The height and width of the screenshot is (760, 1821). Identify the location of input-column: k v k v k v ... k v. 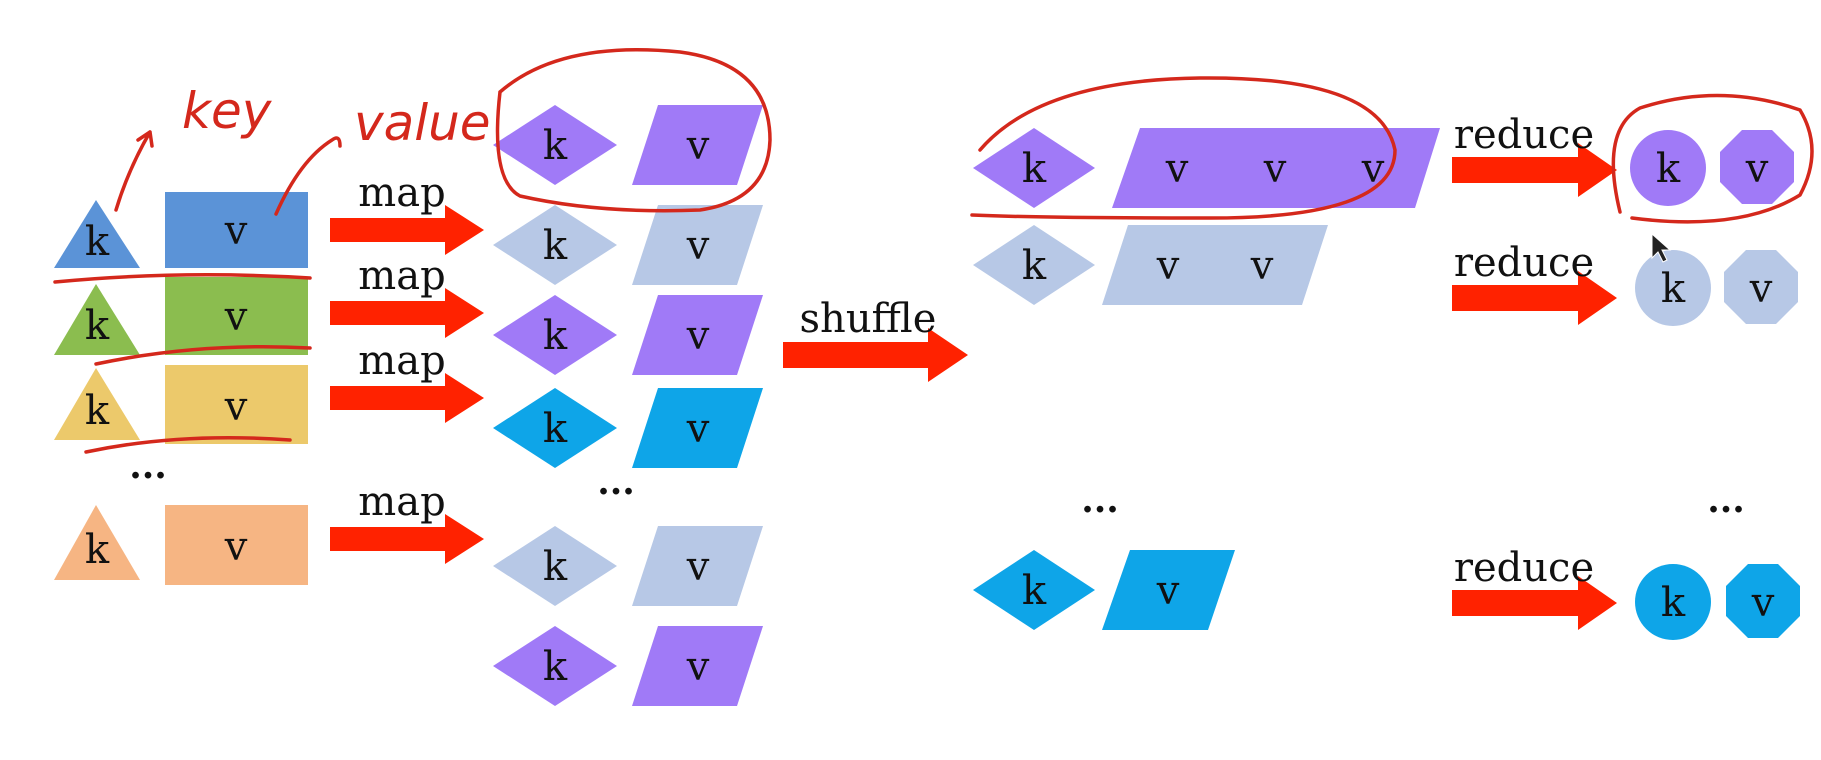
(181, 388).